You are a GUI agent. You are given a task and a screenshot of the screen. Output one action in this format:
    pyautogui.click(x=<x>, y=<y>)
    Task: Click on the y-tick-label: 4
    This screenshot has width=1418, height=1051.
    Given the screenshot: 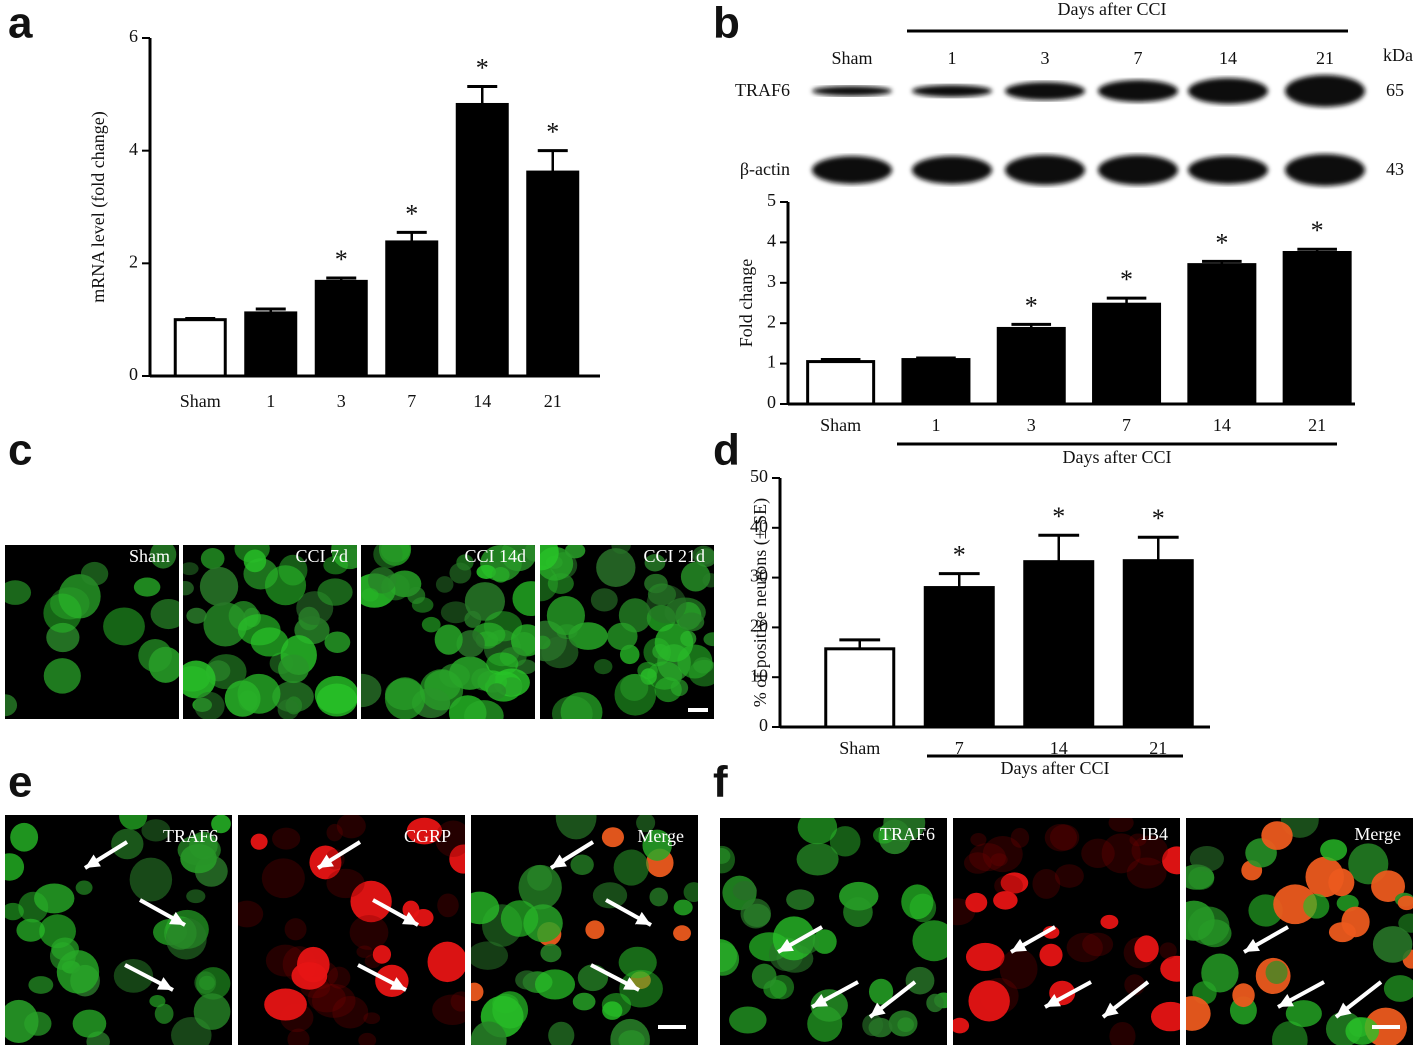 What is the action you would take?
    pyautogui.click(x=771, y=241)
    